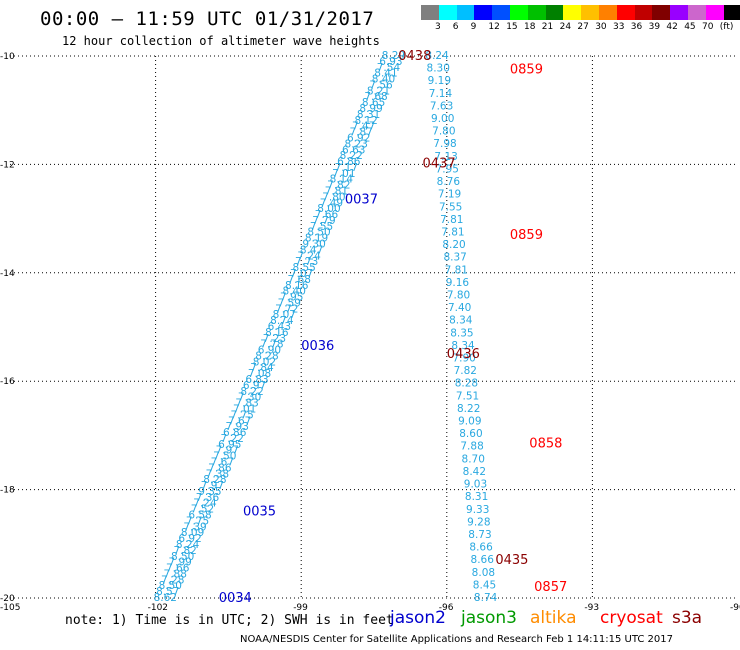 The image size is (740, 650). What do you see at coordinates (473, 27) in the screenshot?
I see `colorbar-label: 9` at bounding box center [473, 27].